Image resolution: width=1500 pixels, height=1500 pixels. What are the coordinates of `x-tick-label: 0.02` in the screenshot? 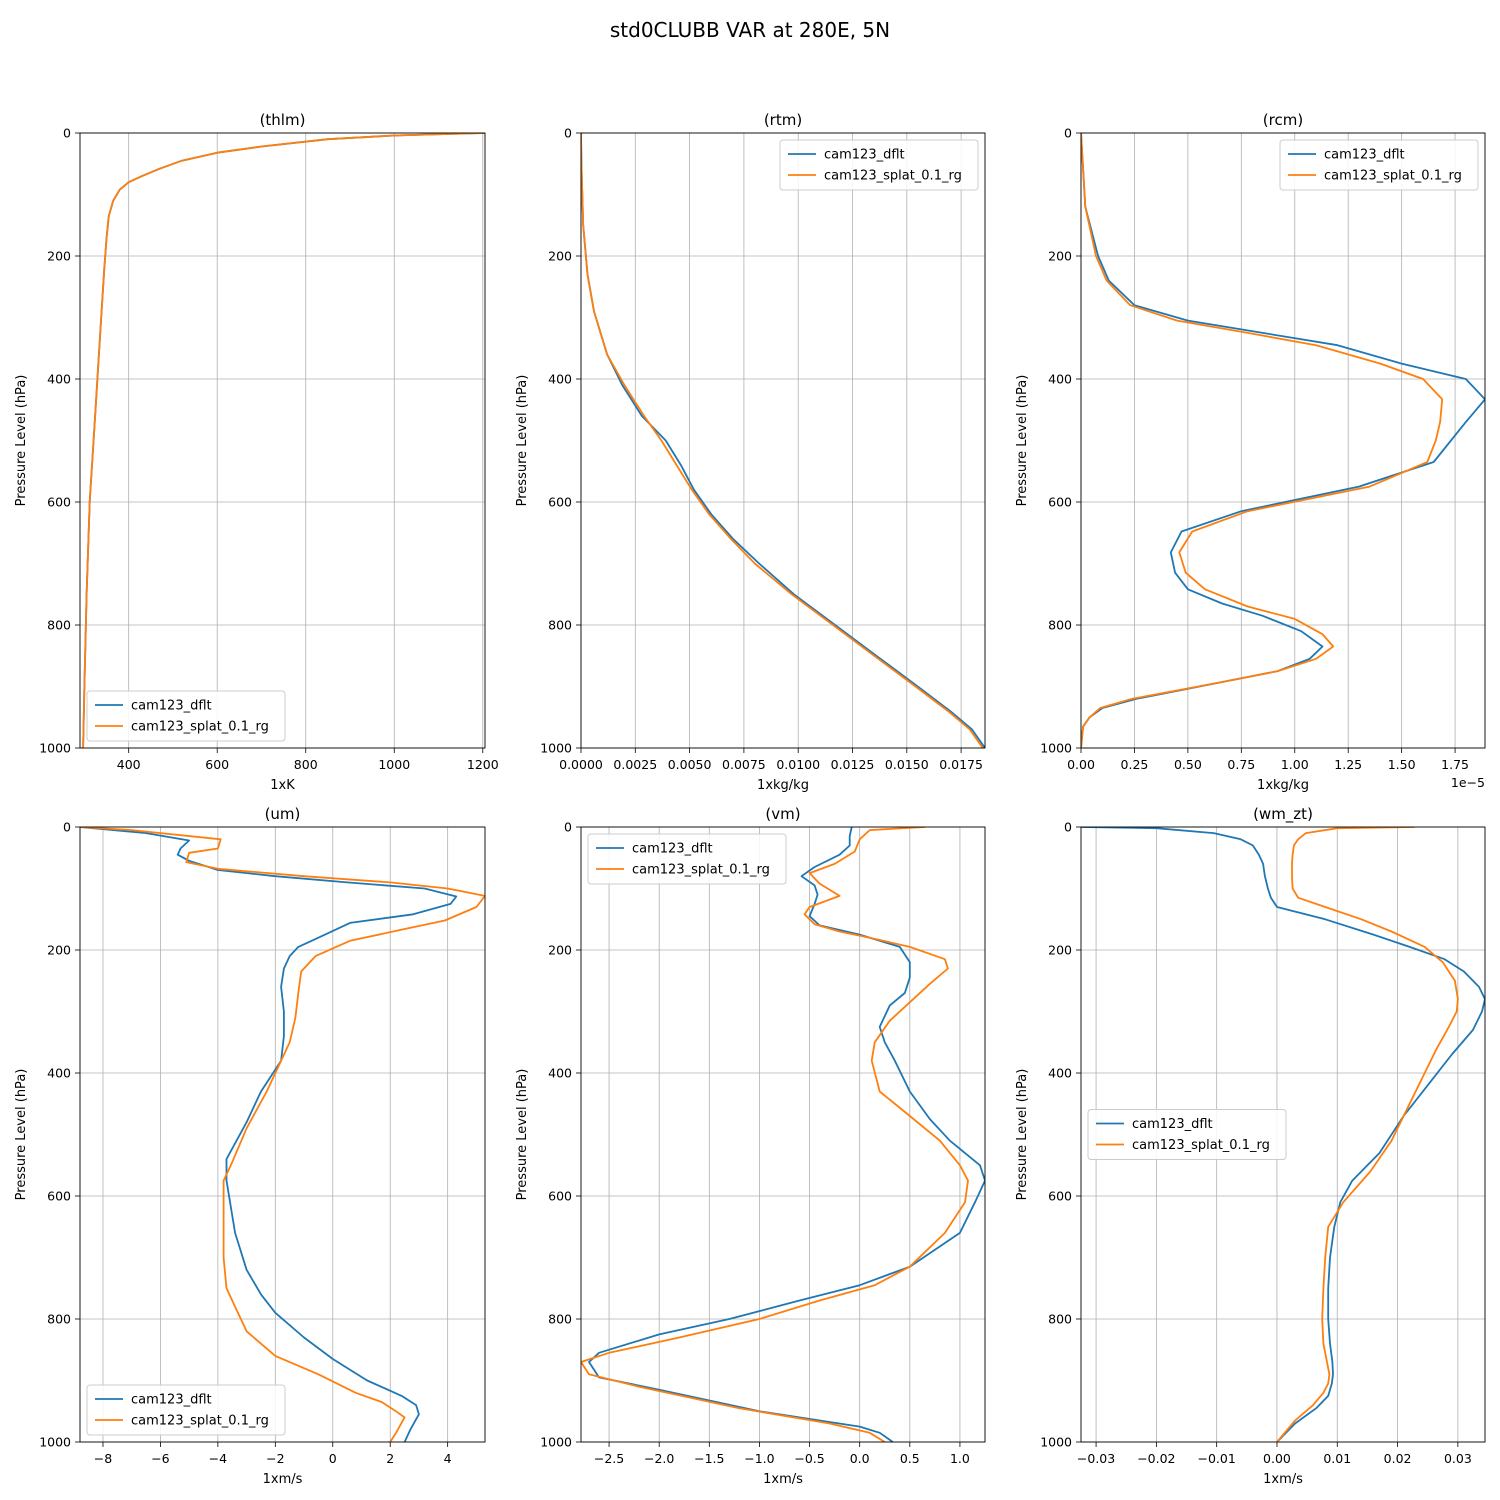 It's located at (1398, 1458).